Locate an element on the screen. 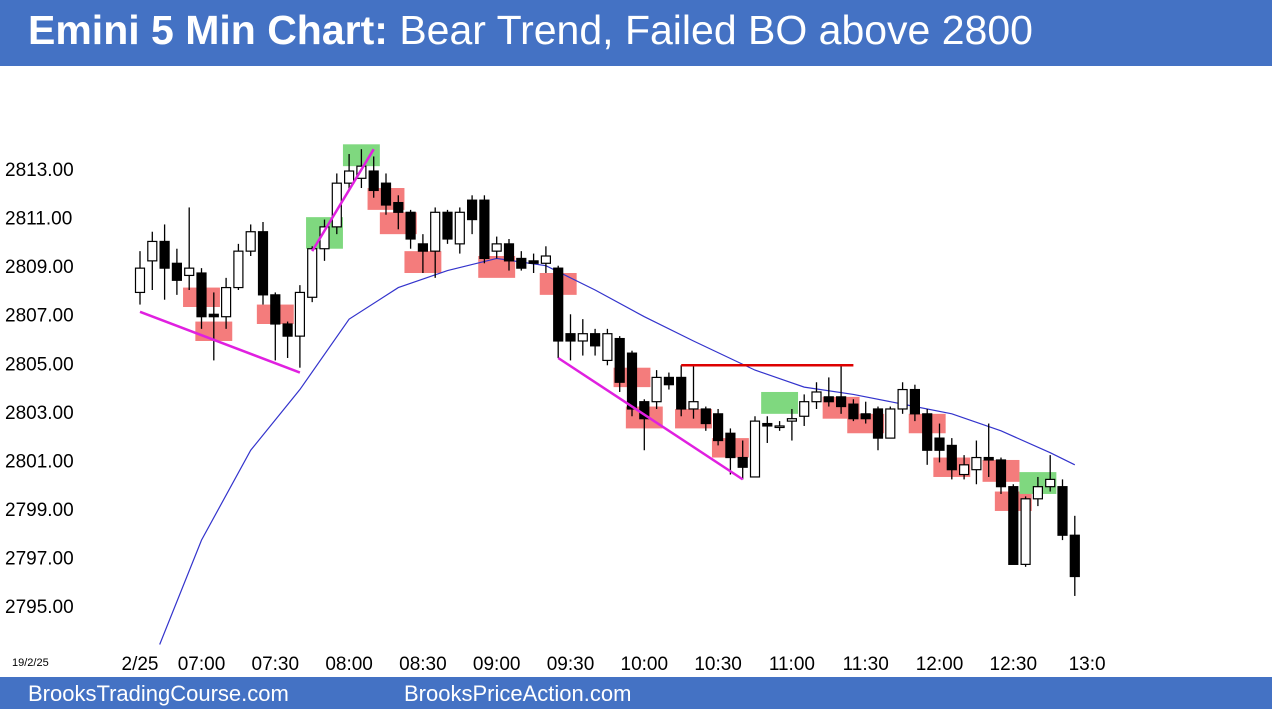 This screenshot has width=1272, height=709. x-tick-label: 09:30 is located at coordinates (571, 664).